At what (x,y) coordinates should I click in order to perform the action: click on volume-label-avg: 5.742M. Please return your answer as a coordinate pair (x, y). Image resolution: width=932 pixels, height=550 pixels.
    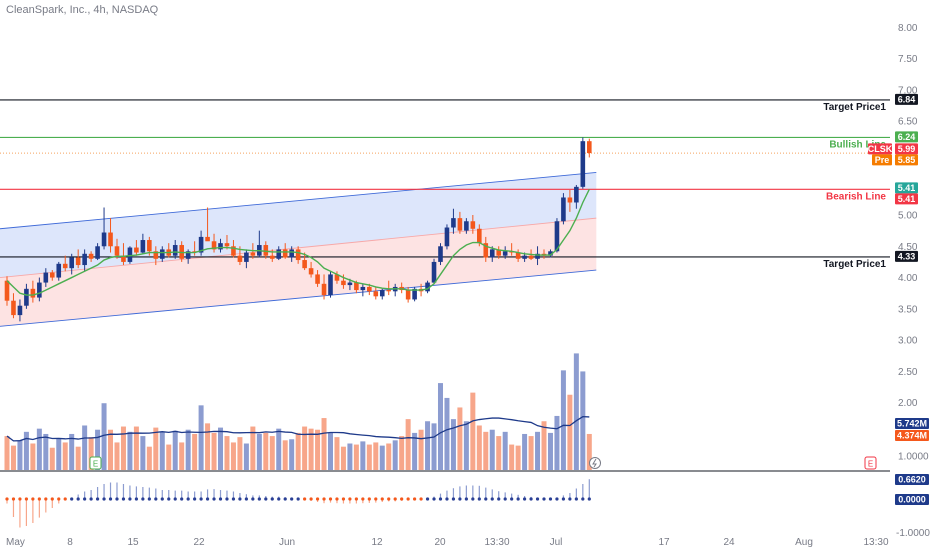
    Looking at the image, I should click on (912, 424).